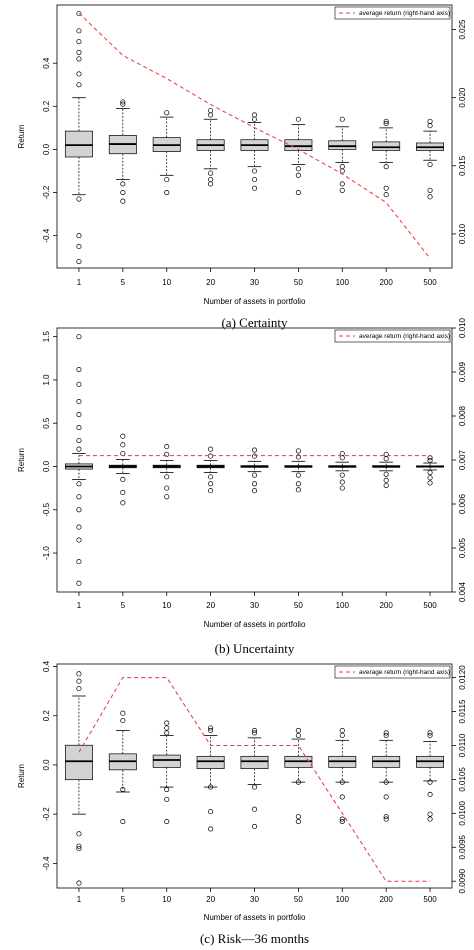 The width and height of the screenshot is (474, 950). Describe the element at coordinates (386, 605) in the screenshot. I see `x-tick-label: 200` at that location.